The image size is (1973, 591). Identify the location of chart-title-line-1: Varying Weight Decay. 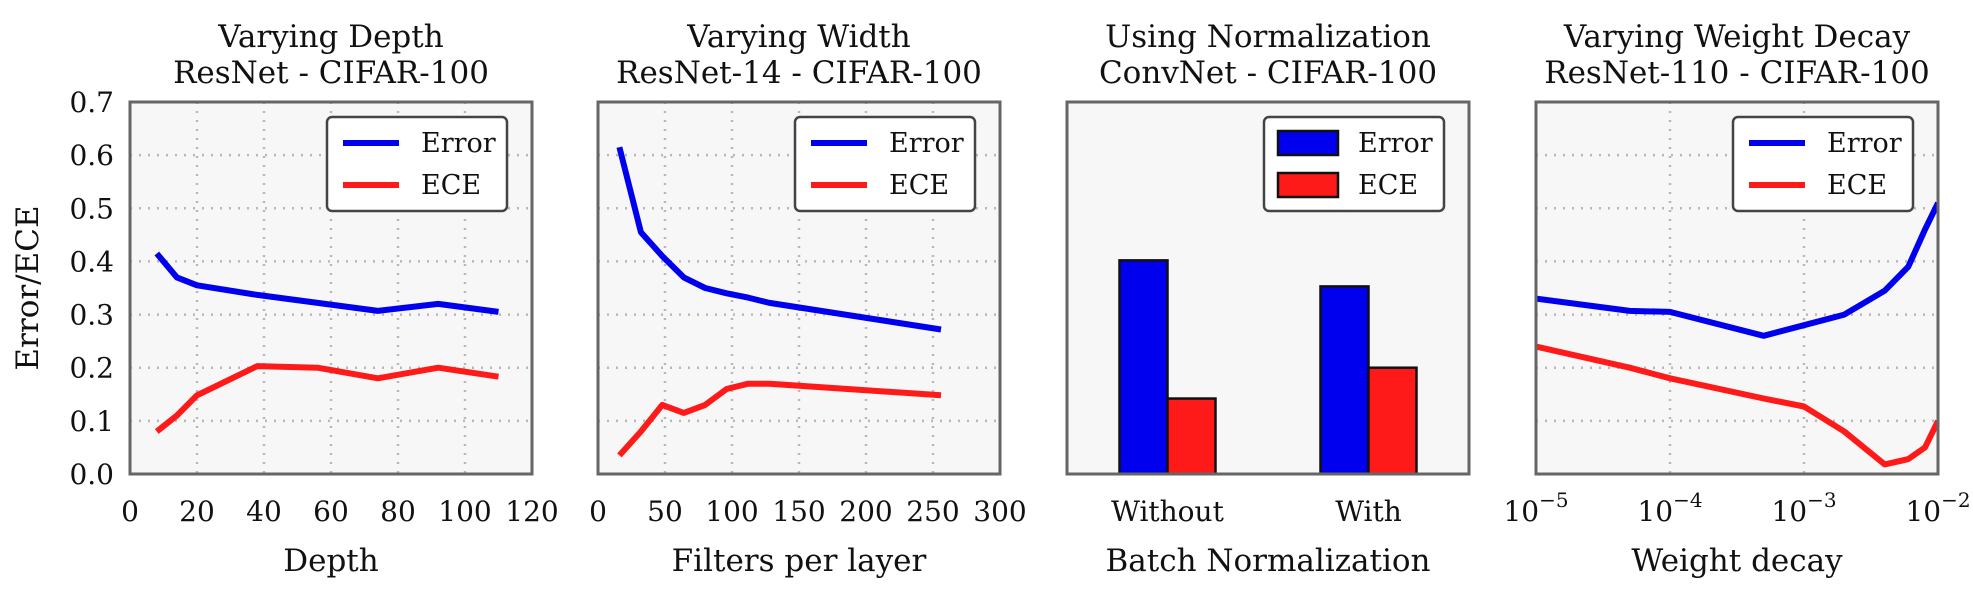
(1737, 37).